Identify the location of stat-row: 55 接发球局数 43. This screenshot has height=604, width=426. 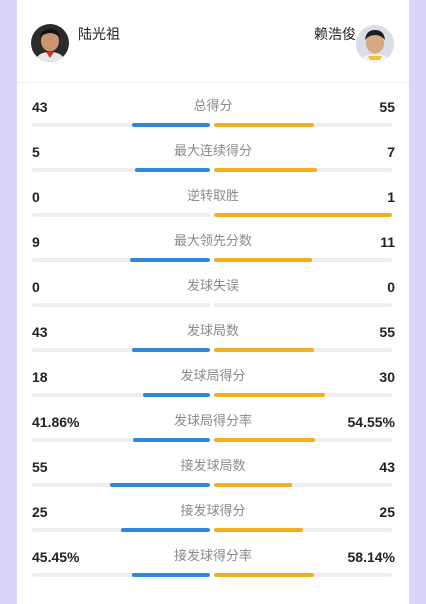
(213, 465).